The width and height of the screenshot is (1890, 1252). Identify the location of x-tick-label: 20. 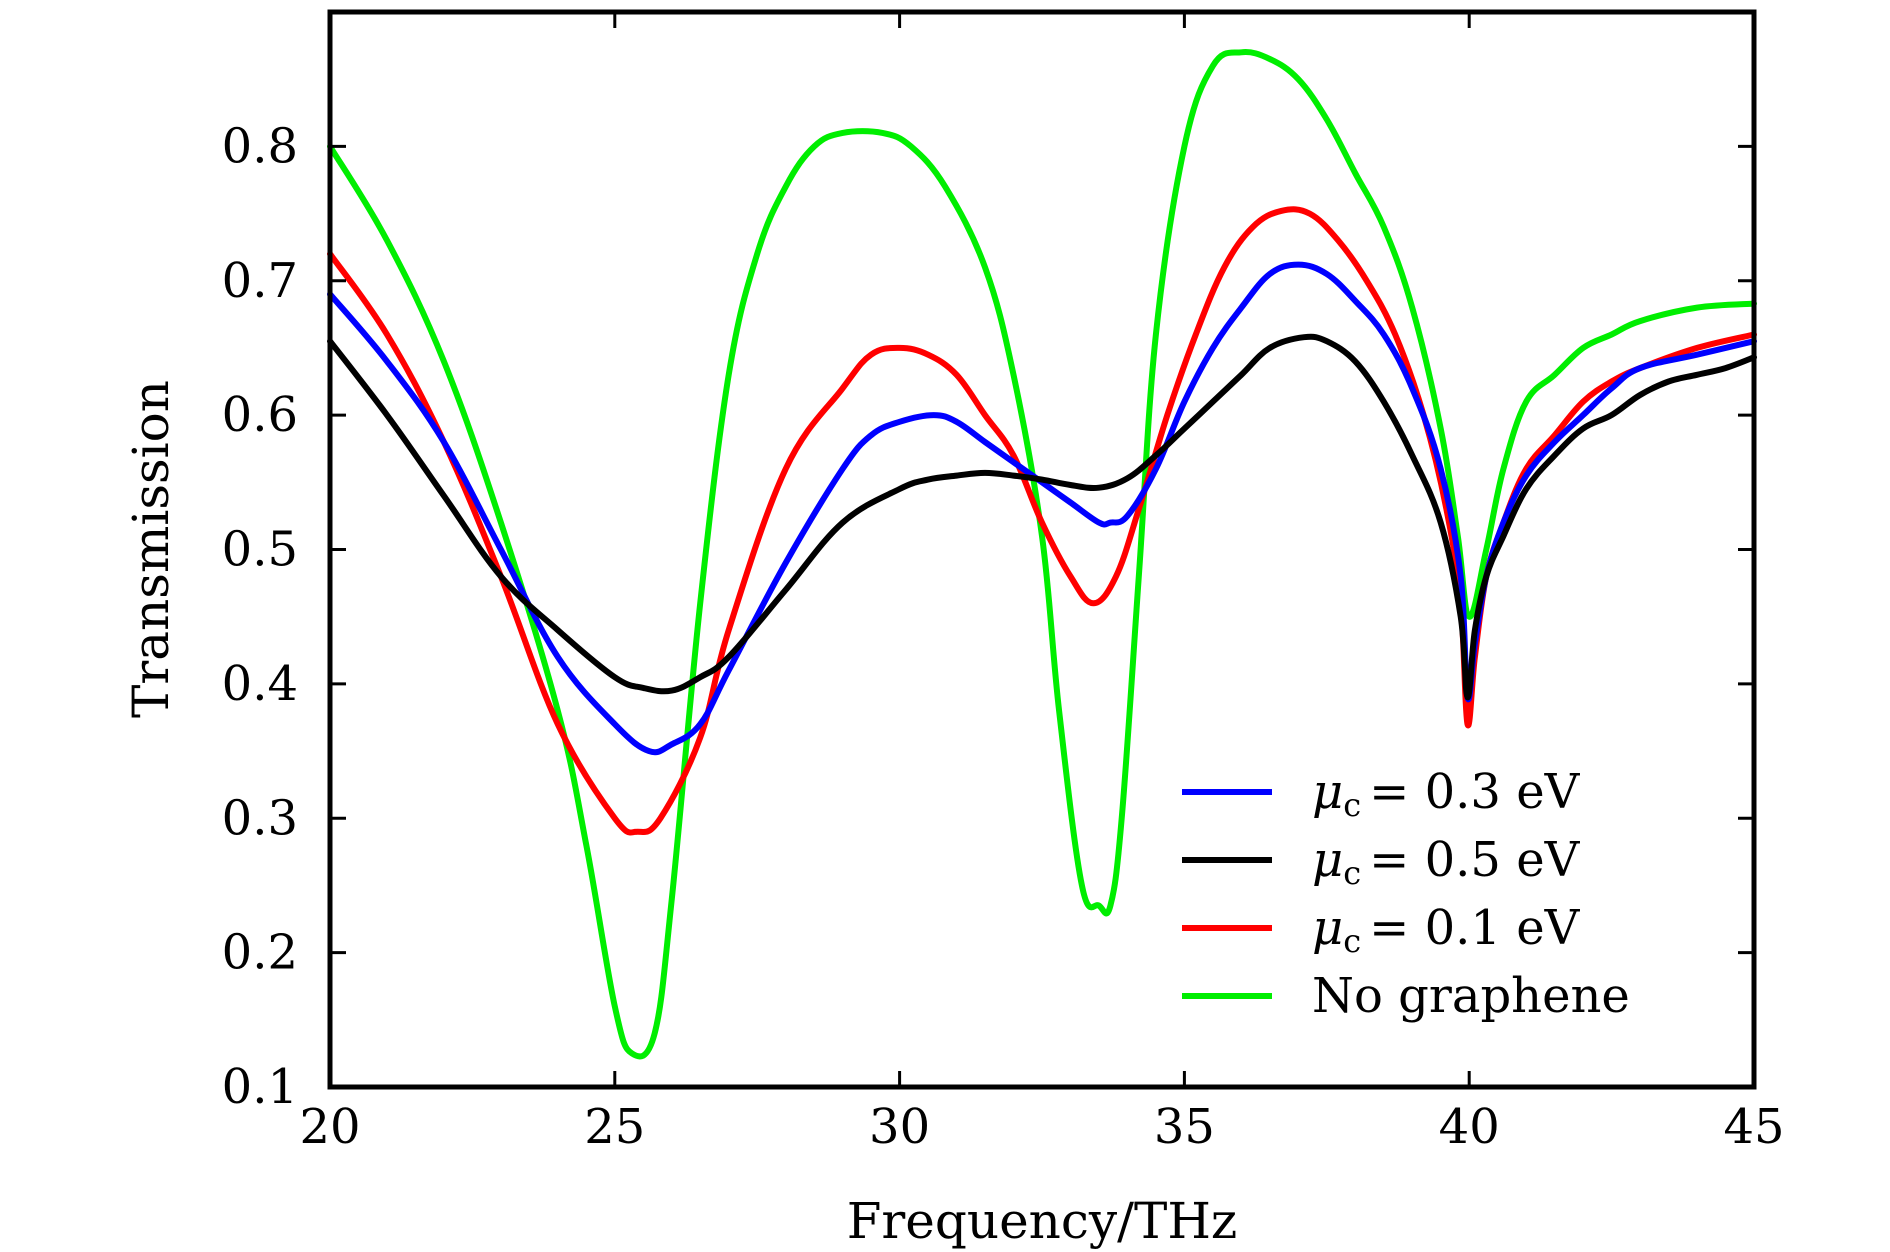
(329, 1127).